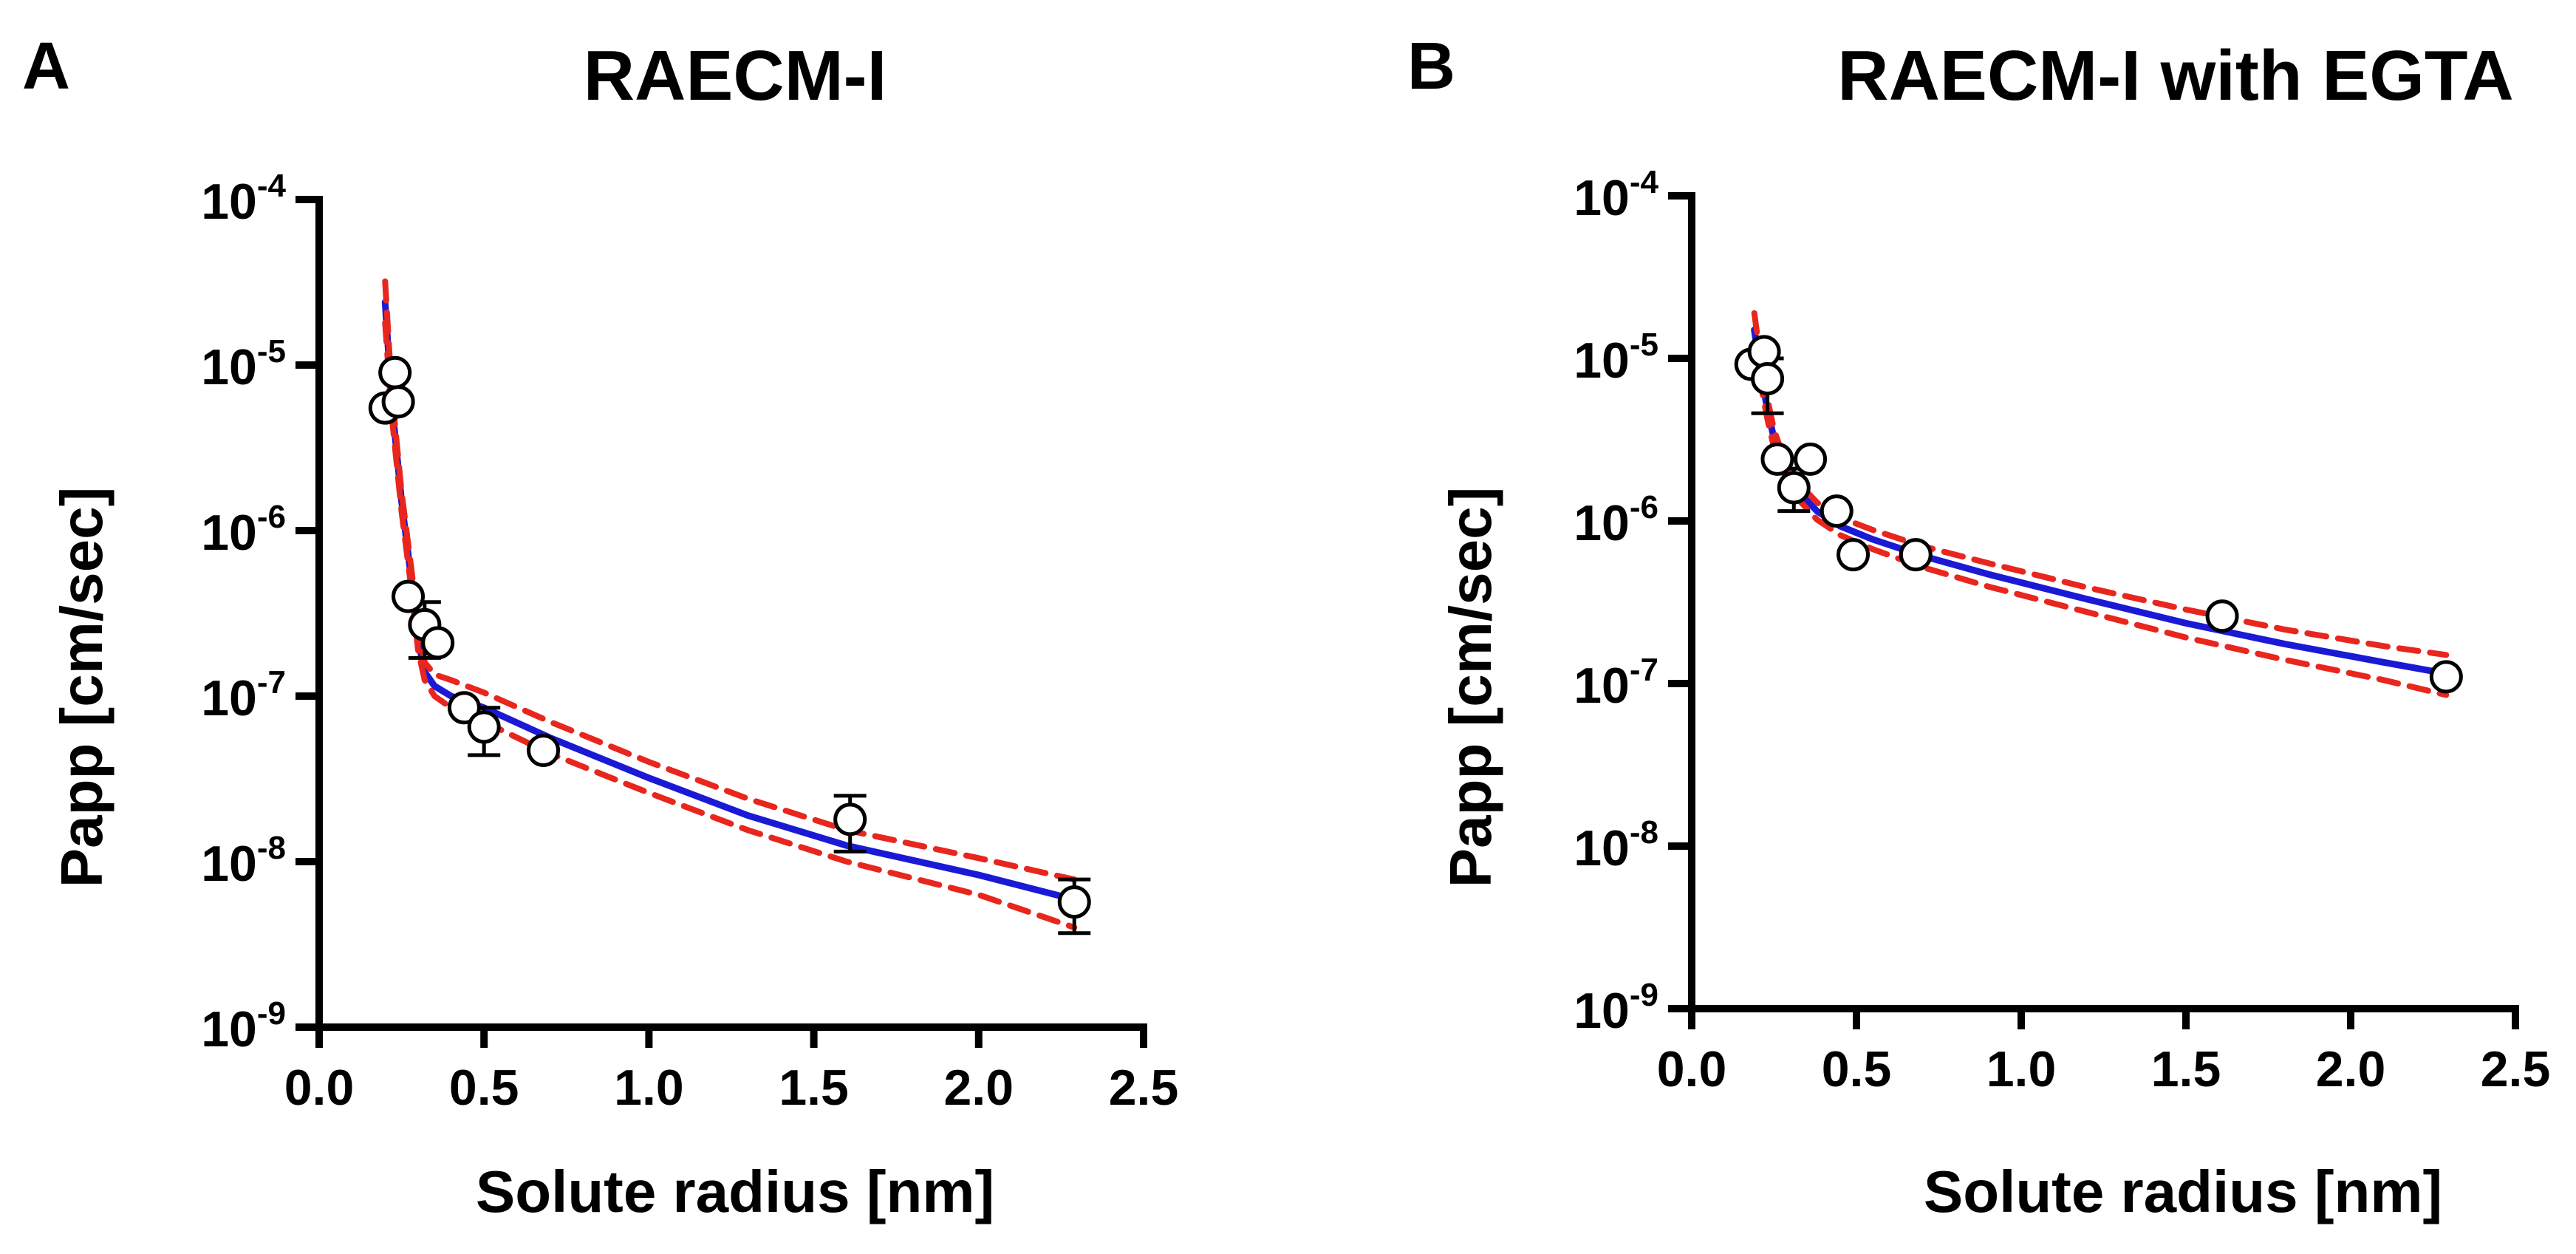 Image resolution: width=2576 pixels, height=1254 pixels. I want to click on panel-b-y-axis-label: Papp [cm/sec], so click(1470, 687).